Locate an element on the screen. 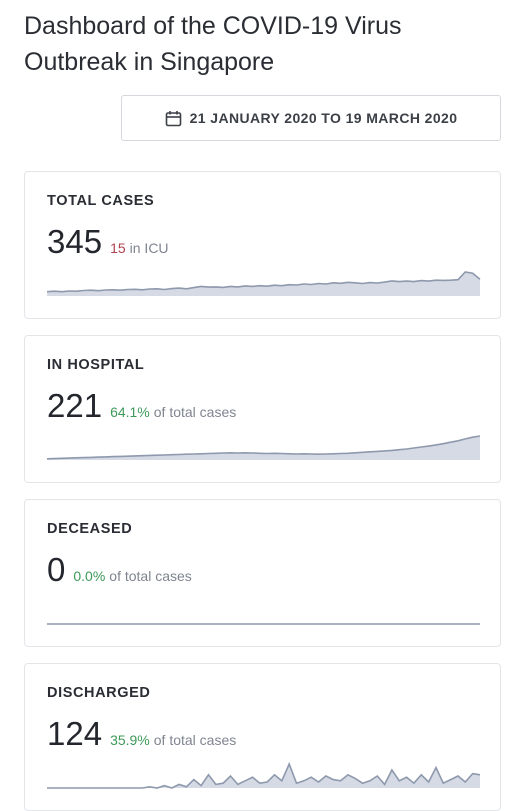  card-suffix: in ICU is located at coordinates (149, 248).